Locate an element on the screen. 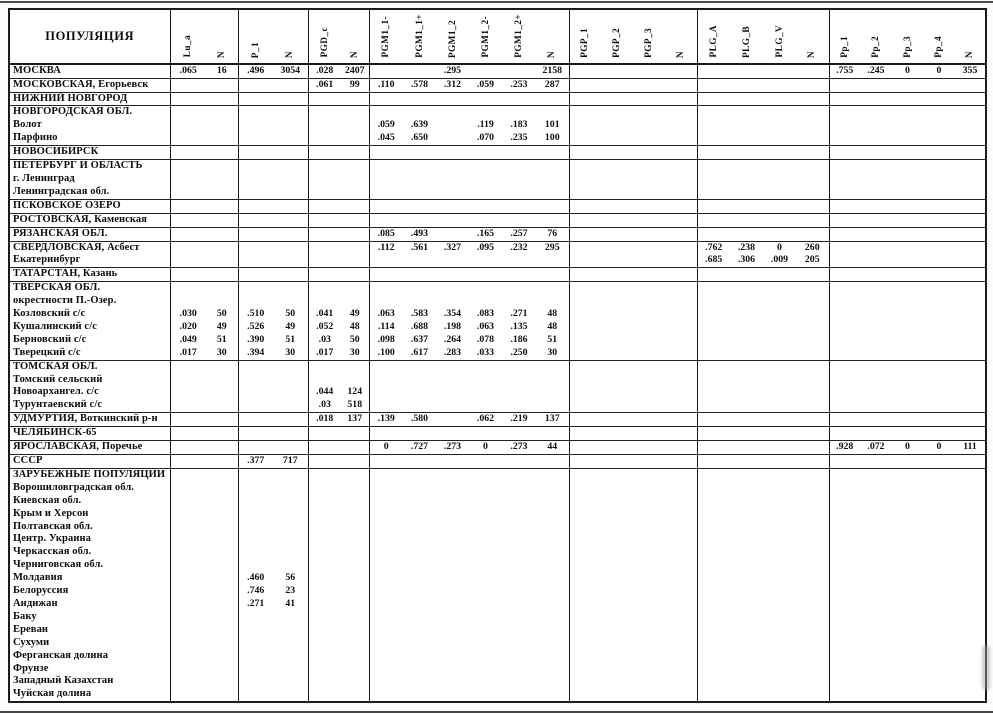  value-cell: .112 is located at coordinates (385, 247).